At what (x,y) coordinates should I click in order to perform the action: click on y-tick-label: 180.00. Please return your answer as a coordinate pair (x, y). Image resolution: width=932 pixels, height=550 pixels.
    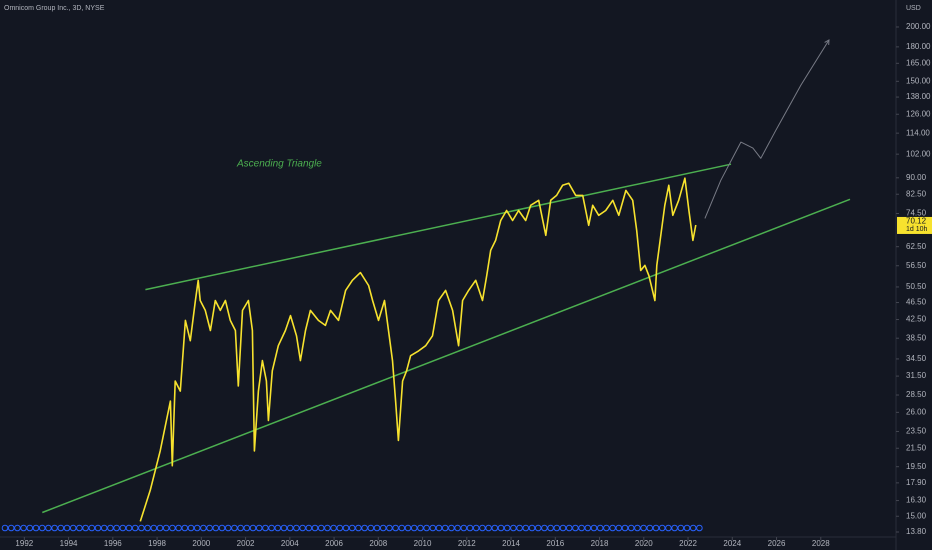
    Looking at the image, I should click on (918, 46).